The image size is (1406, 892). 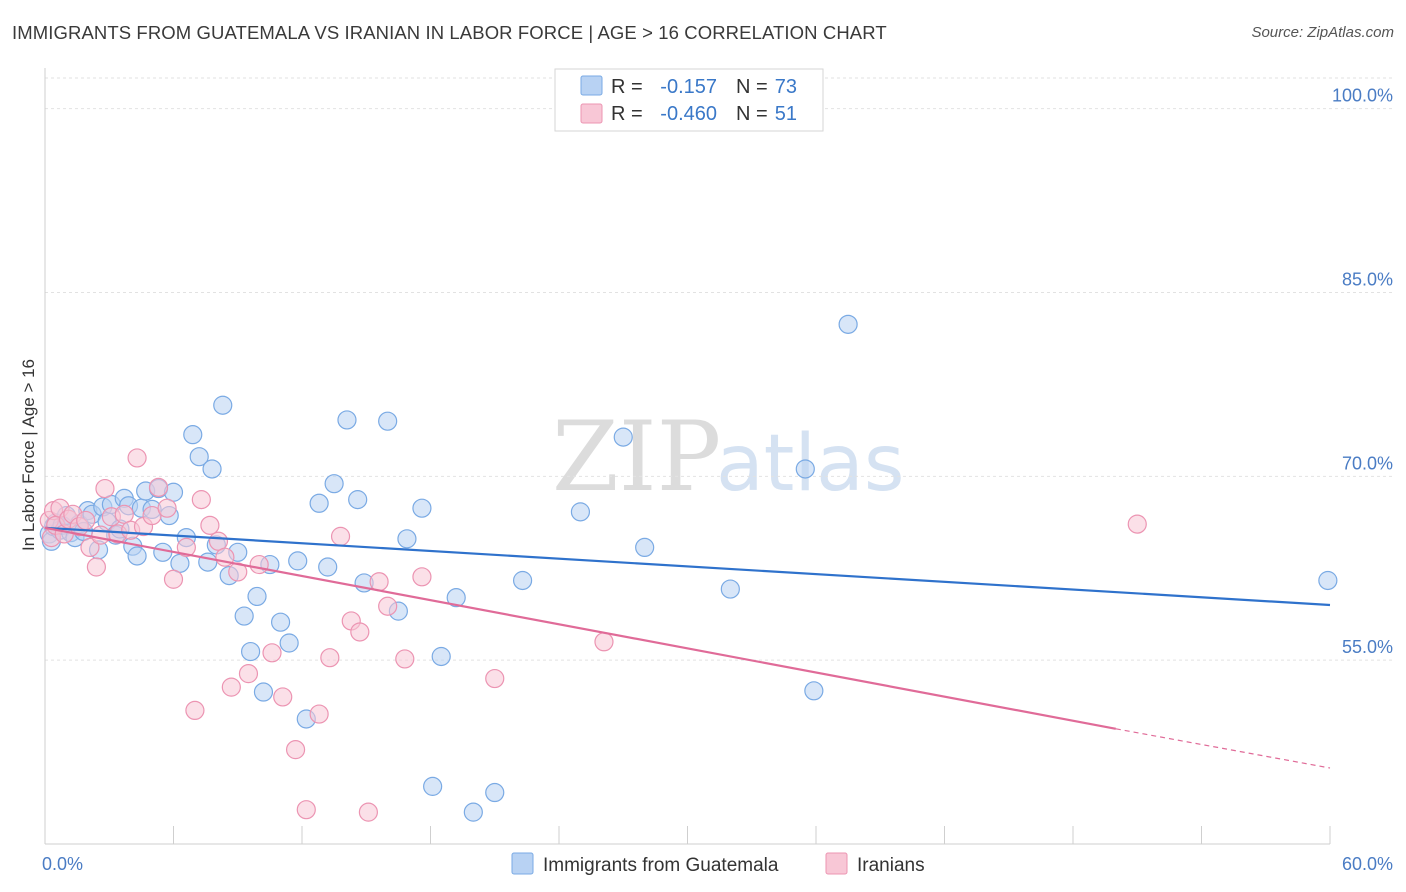 I want to click on legend: R = -0.157 N = 73 R = -0.460 N = 51, so click(x=689, y=100).